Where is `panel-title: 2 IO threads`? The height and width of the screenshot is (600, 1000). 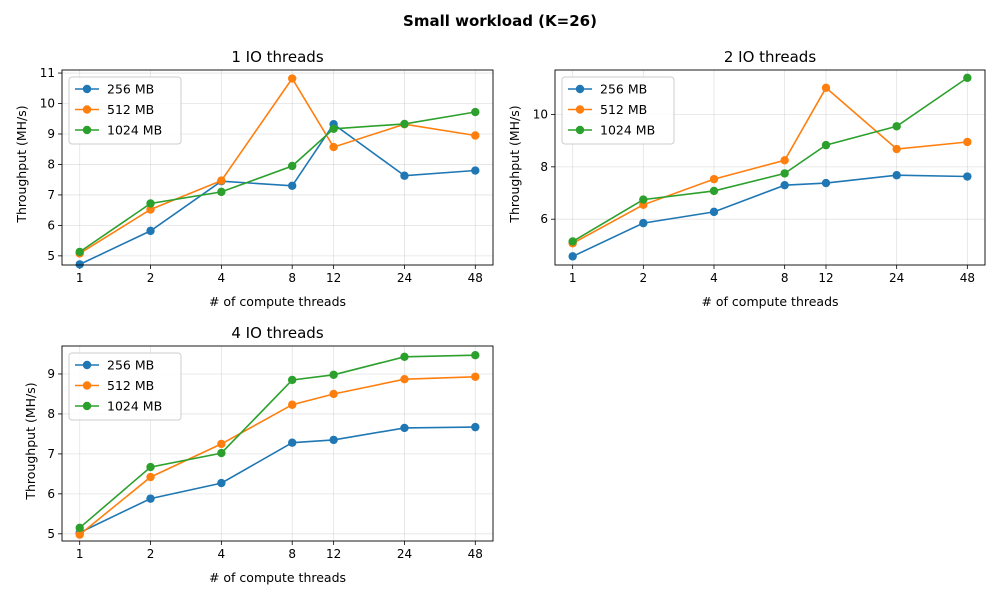 panel-title: 2 IO threads is located at coordinates (770, 57).